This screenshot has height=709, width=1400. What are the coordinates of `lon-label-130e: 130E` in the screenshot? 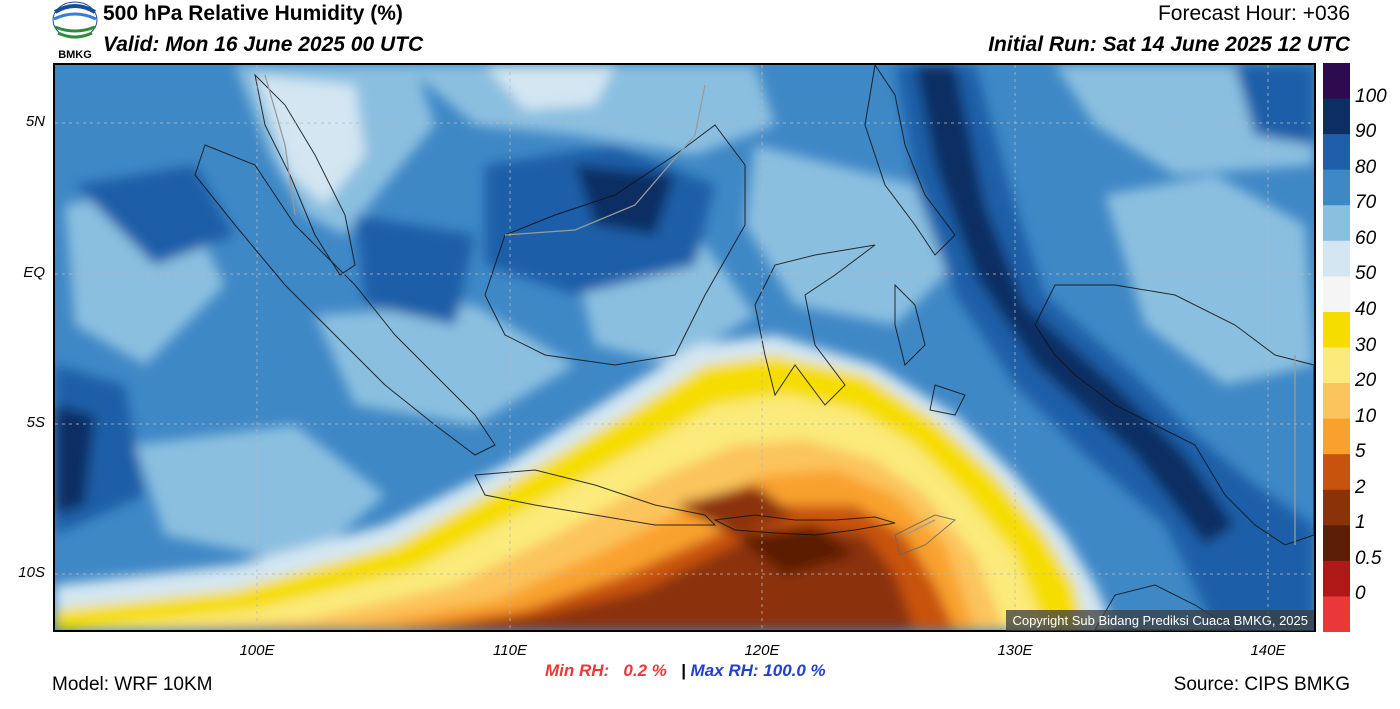 It's located at (1015, 650).